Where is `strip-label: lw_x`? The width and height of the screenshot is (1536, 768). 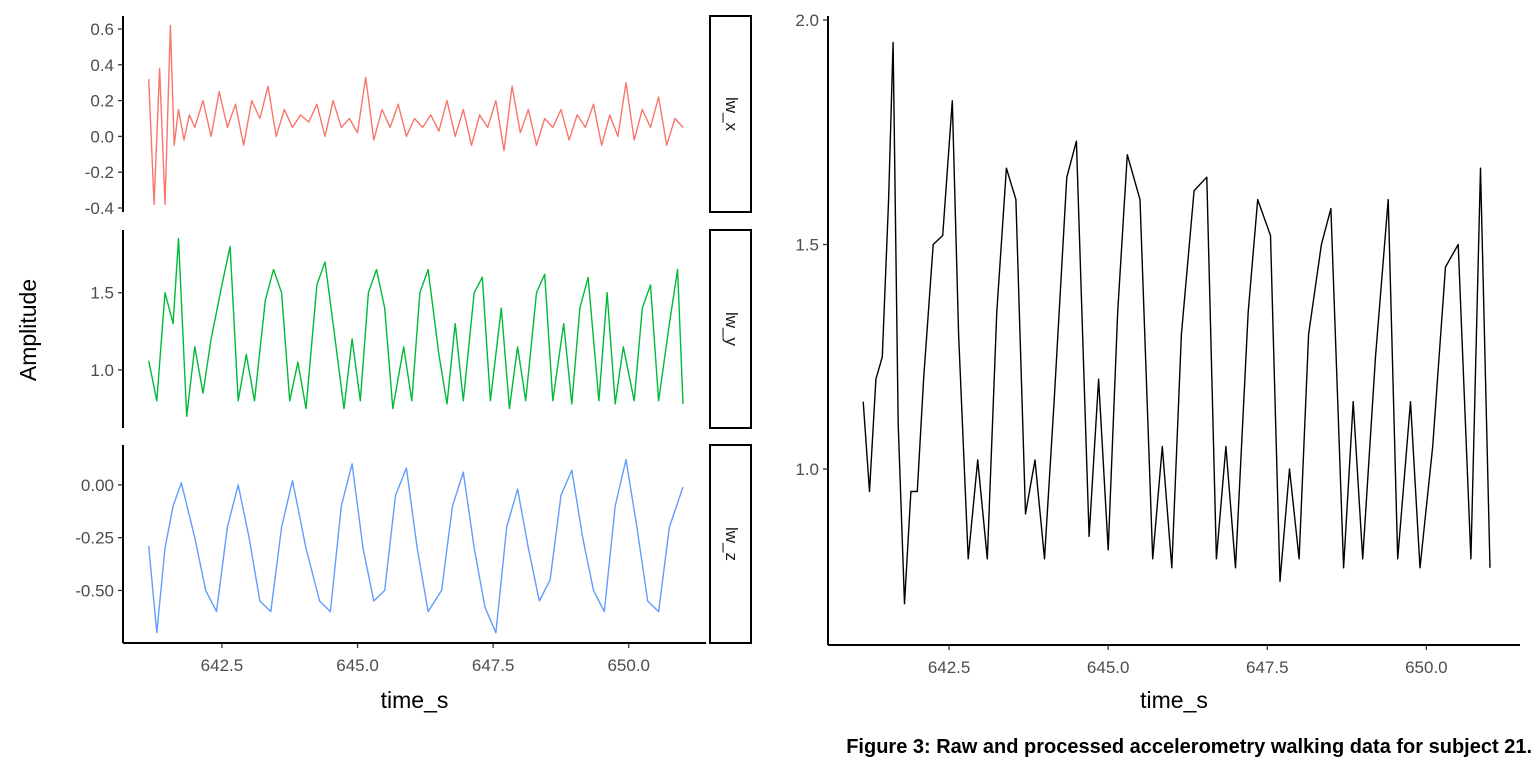 strip-label: lw_x is located at coordinates (731, 114).